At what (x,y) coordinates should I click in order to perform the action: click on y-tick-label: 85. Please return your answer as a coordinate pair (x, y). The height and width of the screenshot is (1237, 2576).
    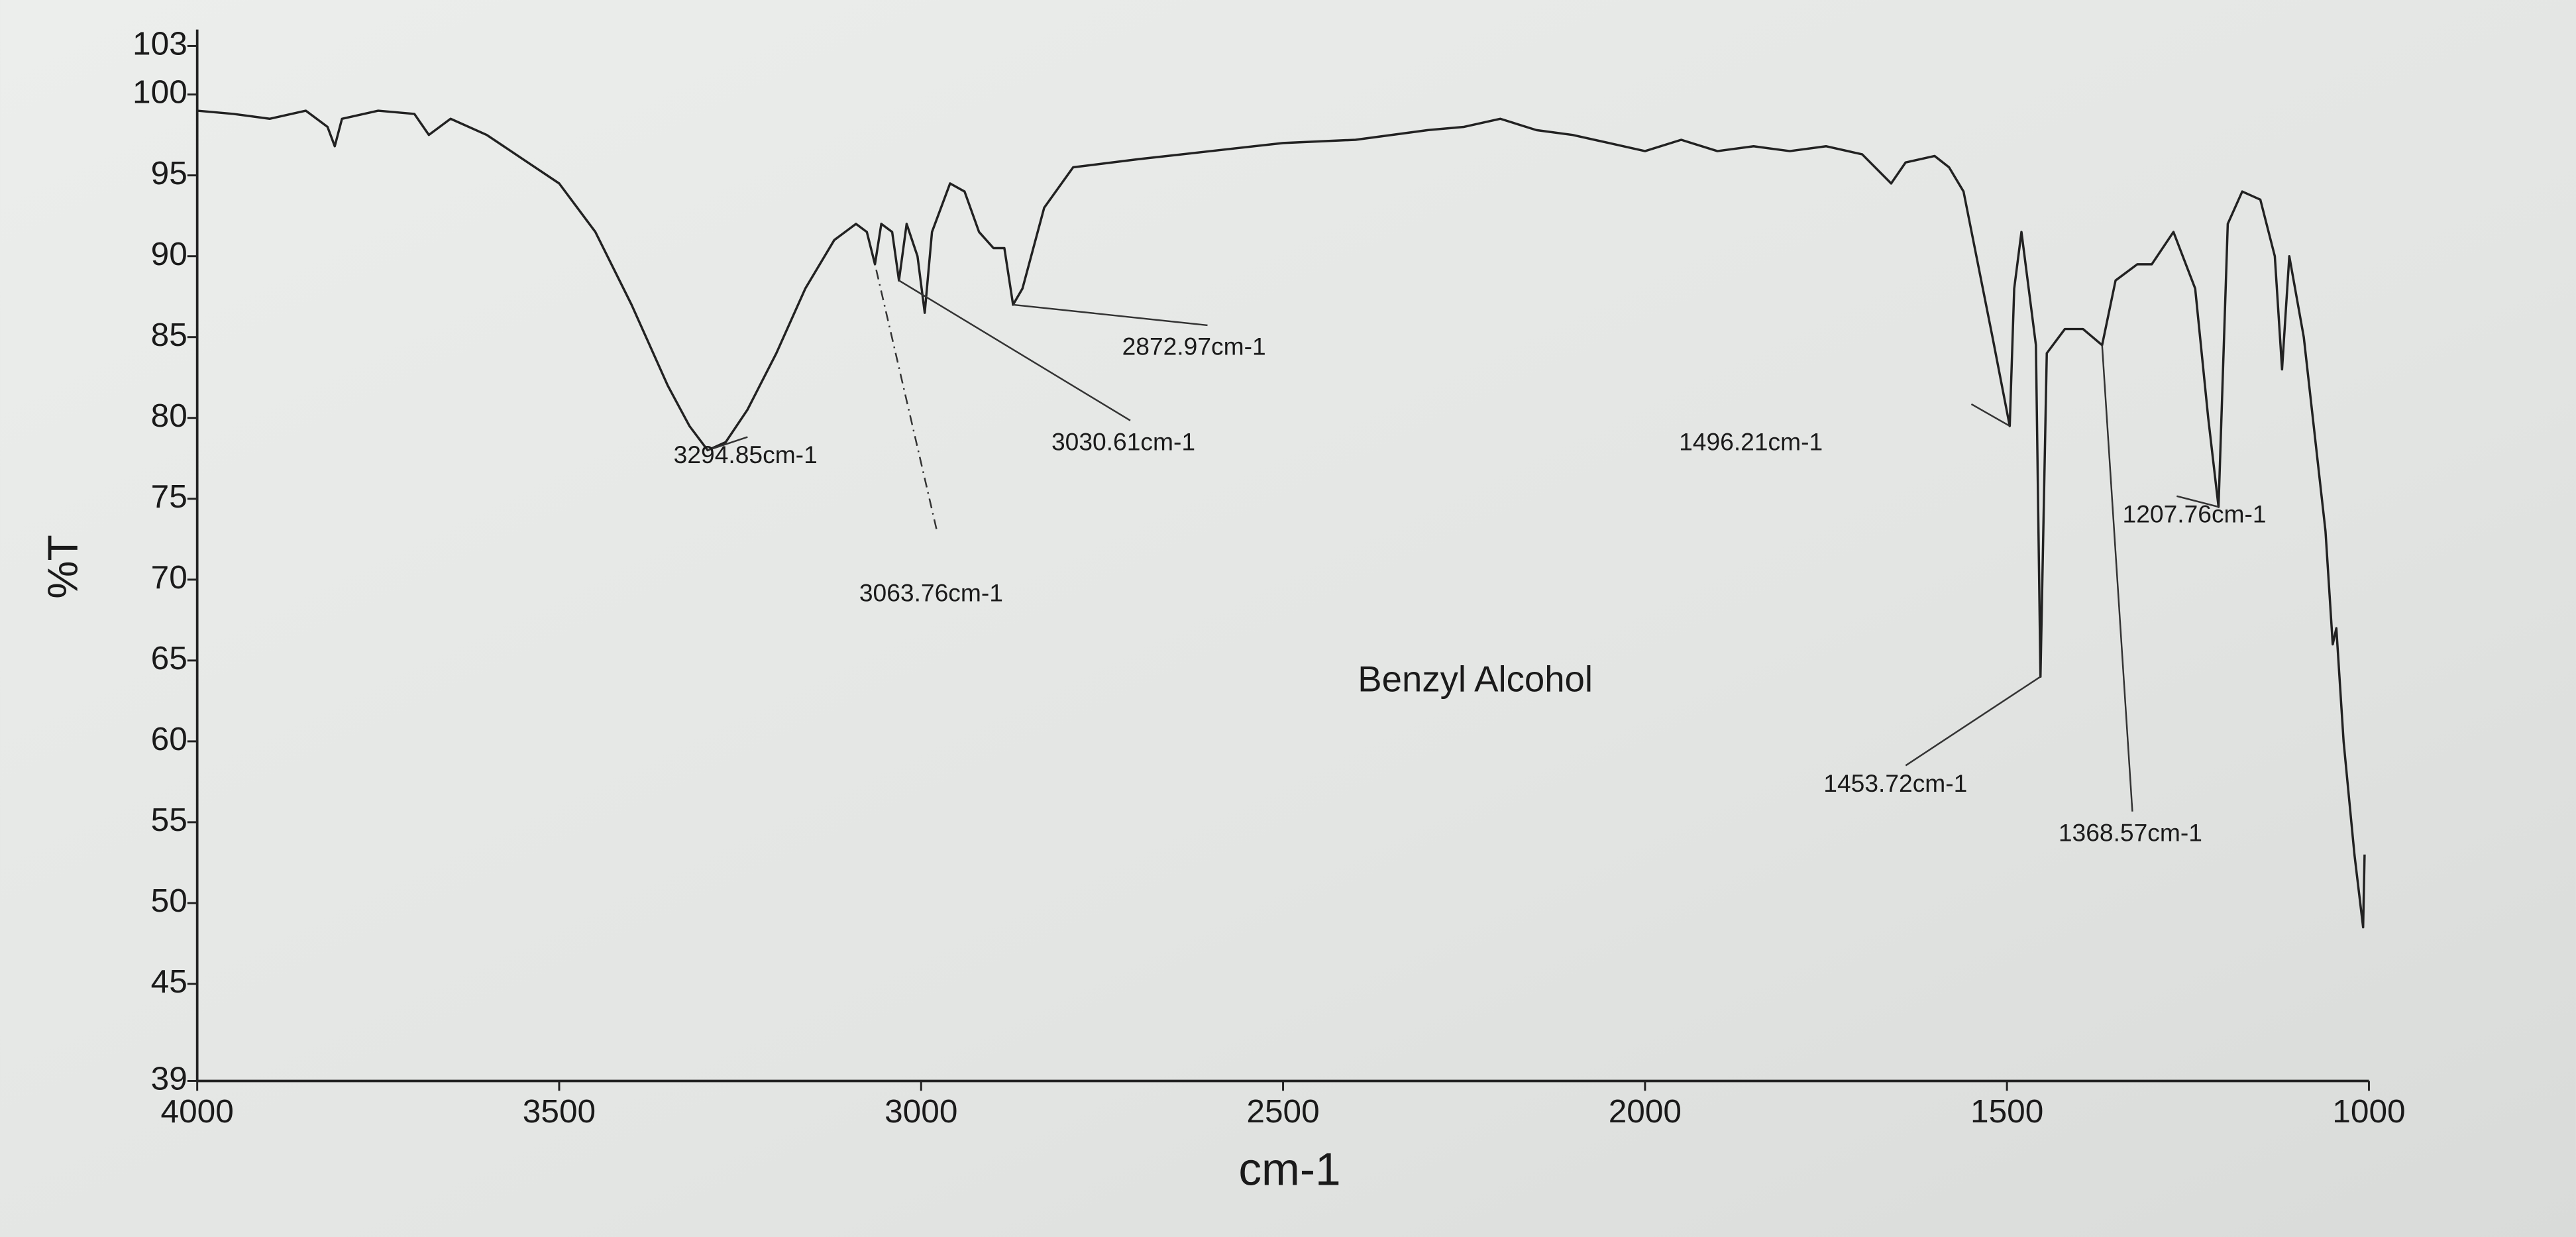
    Looking at the image, I should click on (169, 334).